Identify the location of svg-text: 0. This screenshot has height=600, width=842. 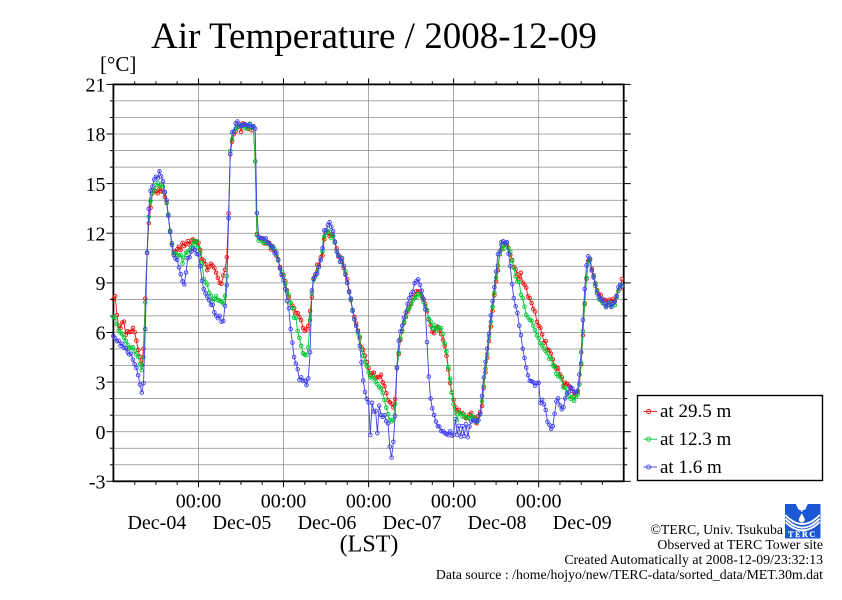
(101, 433).